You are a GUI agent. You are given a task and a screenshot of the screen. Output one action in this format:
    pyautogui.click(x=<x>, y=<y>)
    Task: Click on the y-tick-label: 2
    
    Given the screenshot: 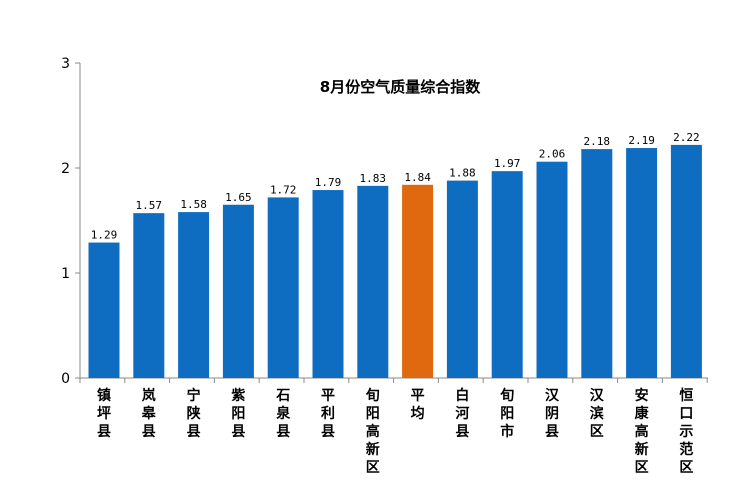 What is the action you would take?
    pyautogui.click(x=65, y=169)
    